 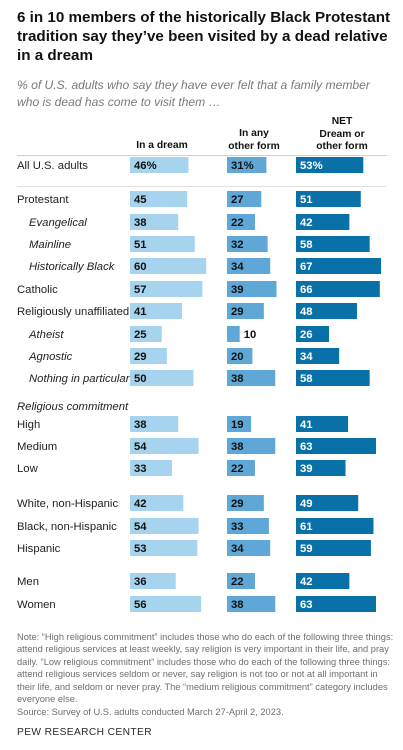 I want to click on section-heading-religious-commitment: Religious commitment, so click(x=73, y=407).